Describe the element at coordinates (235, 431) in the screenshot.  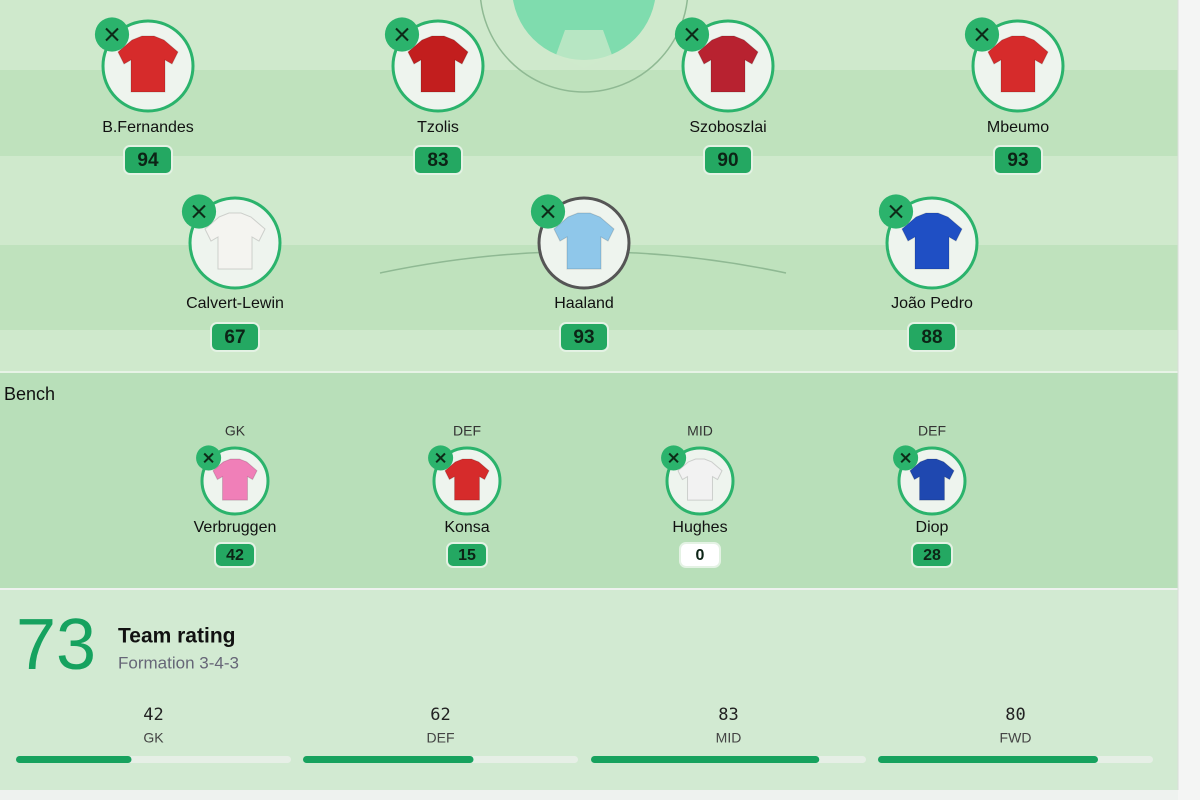
I see `player-position: GK` at that location.